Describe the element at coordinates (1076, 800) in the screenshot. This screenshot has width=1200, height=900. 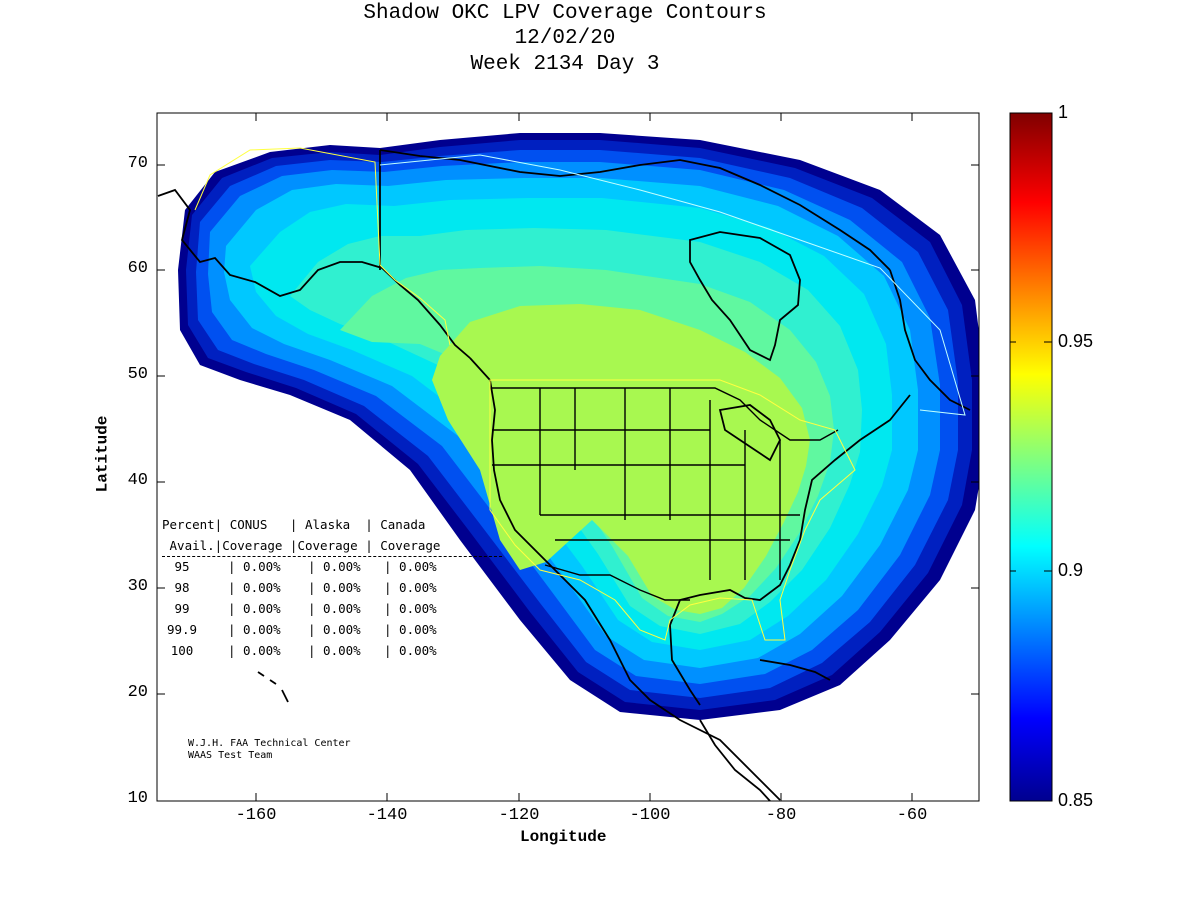
I see `colorbar-tick-label: 0.85` at that location.